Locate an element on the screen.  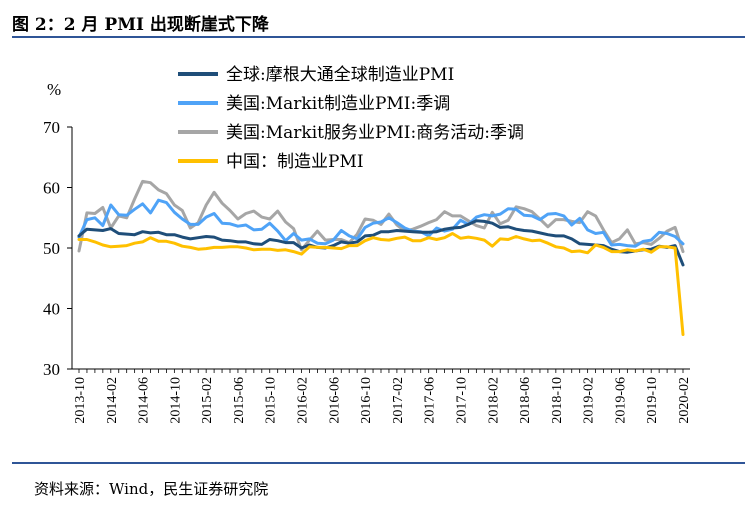
y-tick-label: 40 is located at coordinates (51, 309).